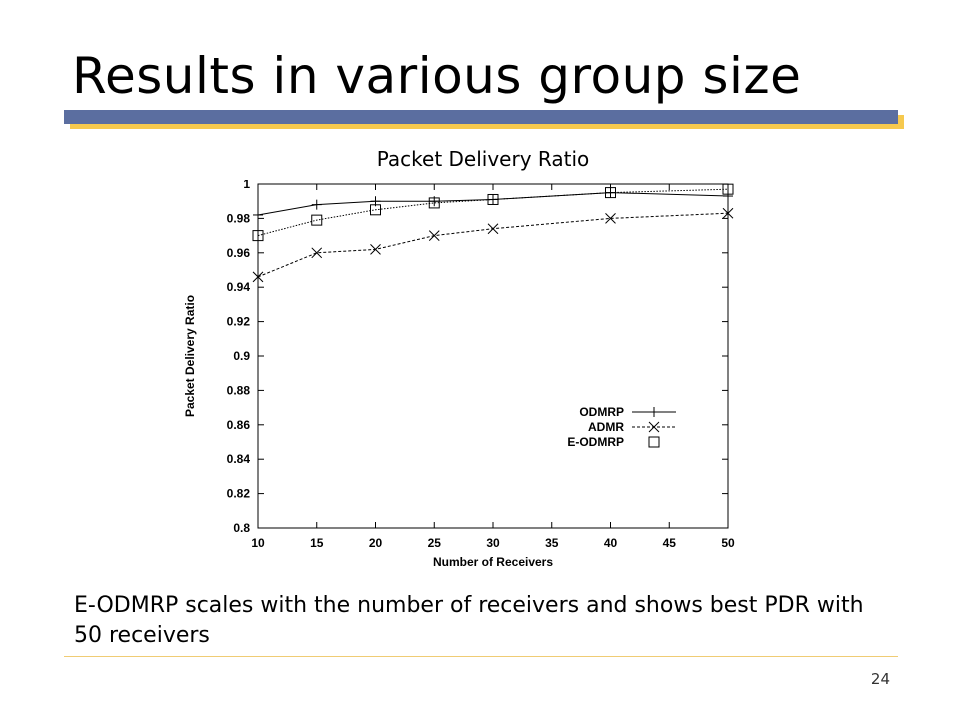  What do you see at coordinates (190, 356) in the screenshot?
I see `y-axis-label: Packet Delivery Ratio` at bounding box center [190, 356].